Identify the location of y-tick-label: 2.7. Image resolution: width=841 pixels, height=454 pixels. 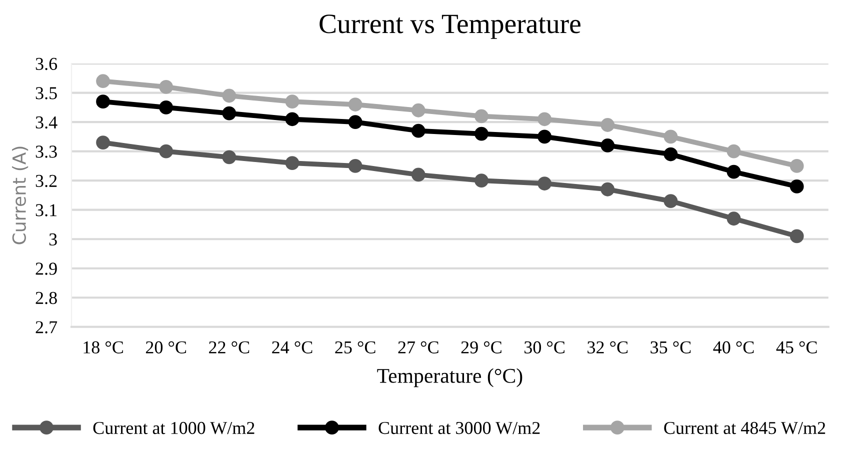
(47, 327).